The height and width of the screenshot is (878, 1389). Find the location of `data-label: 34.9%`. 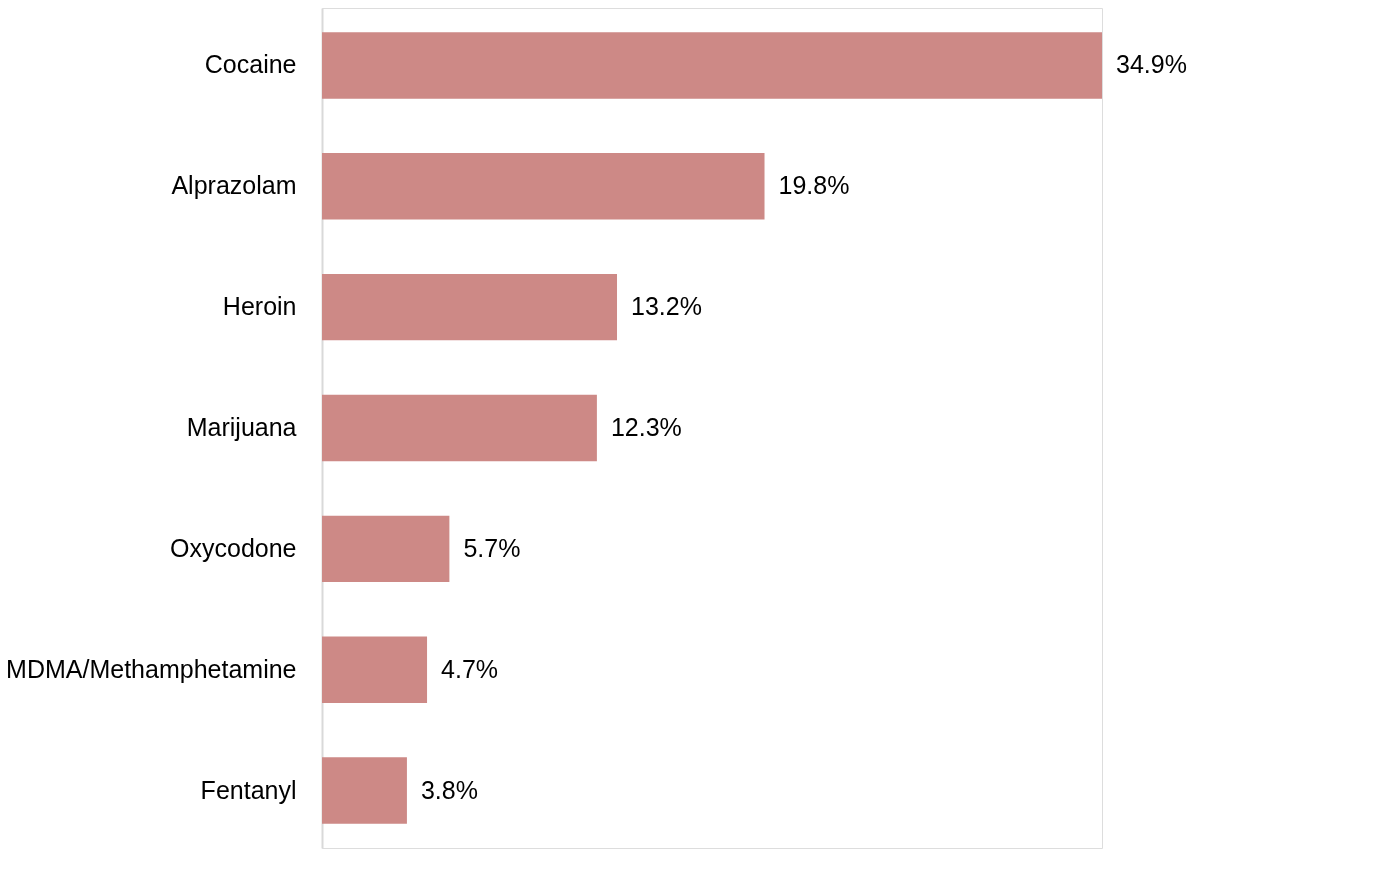

data-label: 34.9% is located at coordinates (1151, 64).